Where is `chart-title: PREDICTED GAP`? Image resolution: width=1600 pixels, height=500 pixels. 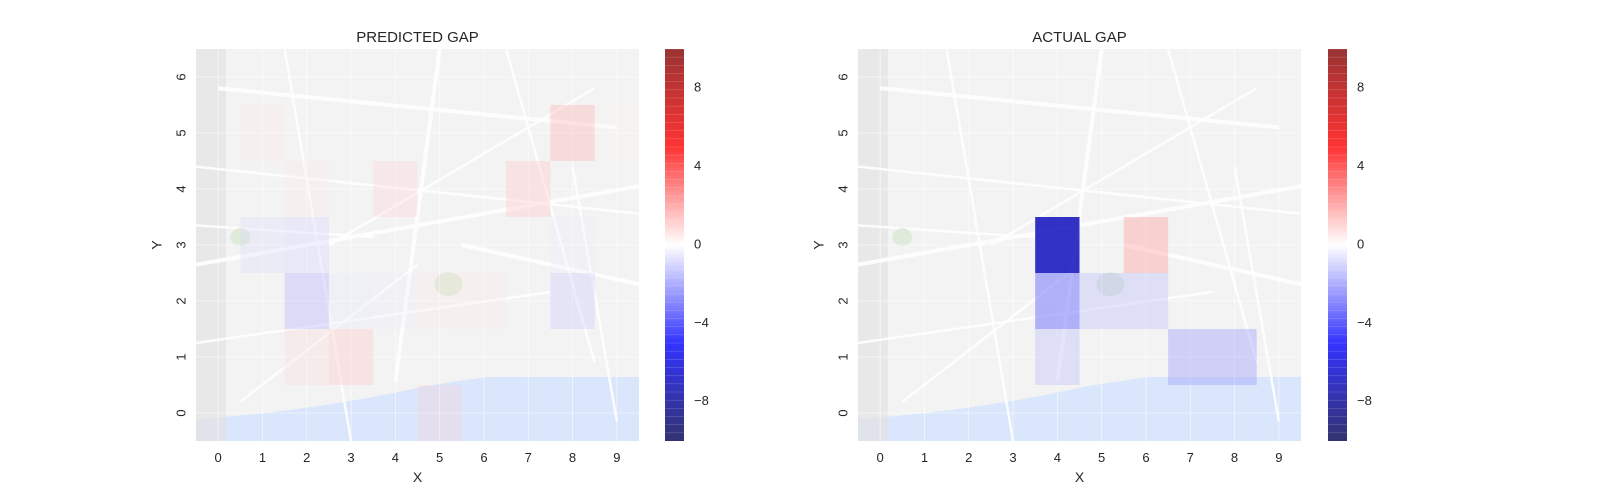 chart-title: PREDICTED GAP is located at coordinates (417, 37).